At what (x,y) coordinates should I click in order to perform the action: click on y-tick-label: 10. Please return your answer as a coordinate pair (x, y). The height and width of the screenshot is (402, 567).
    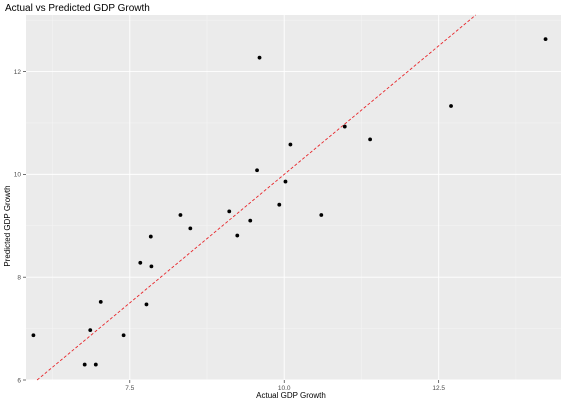
    Looking at the image, I should click on (18, 175).